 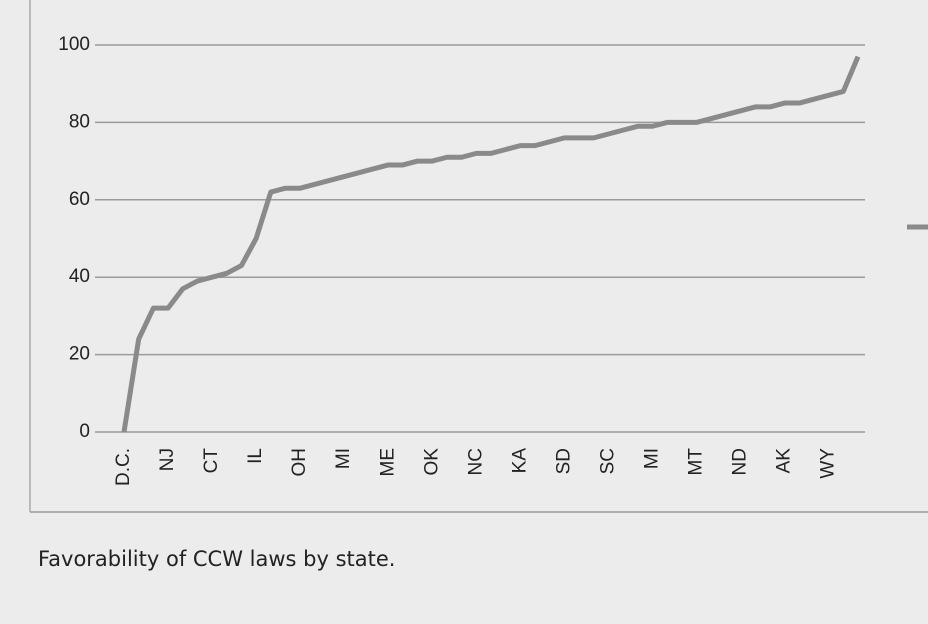 I want to click on x-tick-label: MT, so click(x=696, y=462).